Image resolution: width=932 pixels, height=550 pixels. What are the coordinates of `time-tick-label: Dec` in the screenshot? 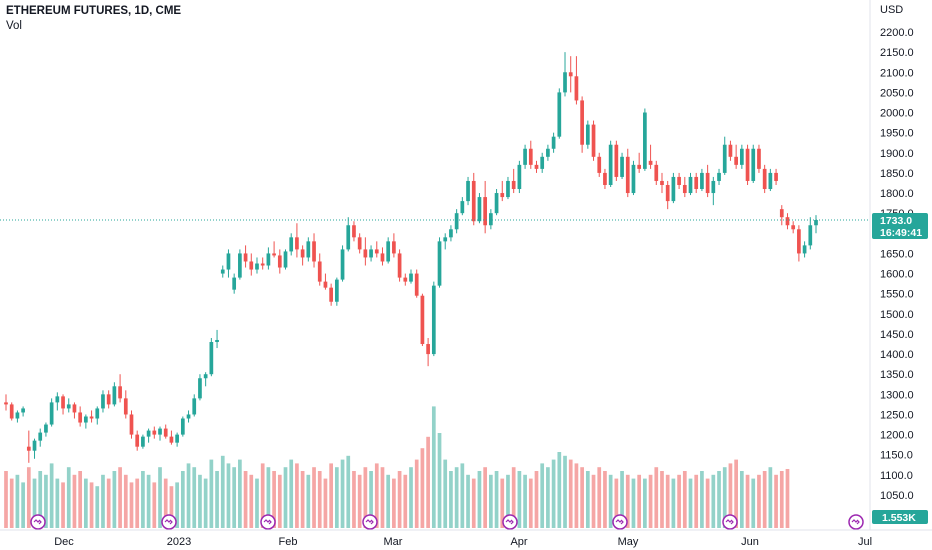 It's located at (64, 542).